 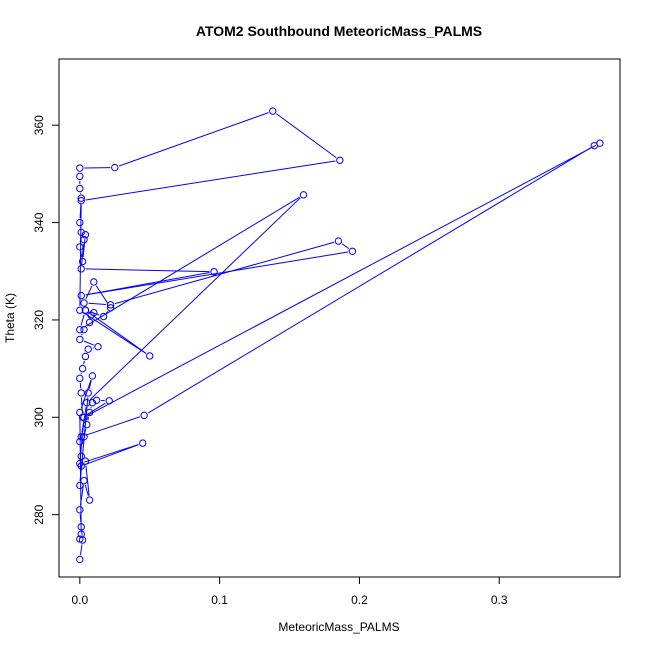 What do you see at coordinates (499, 600) in the screenshot?
I see `x-tick-label: 0.3` at bounding box center [499, 600].